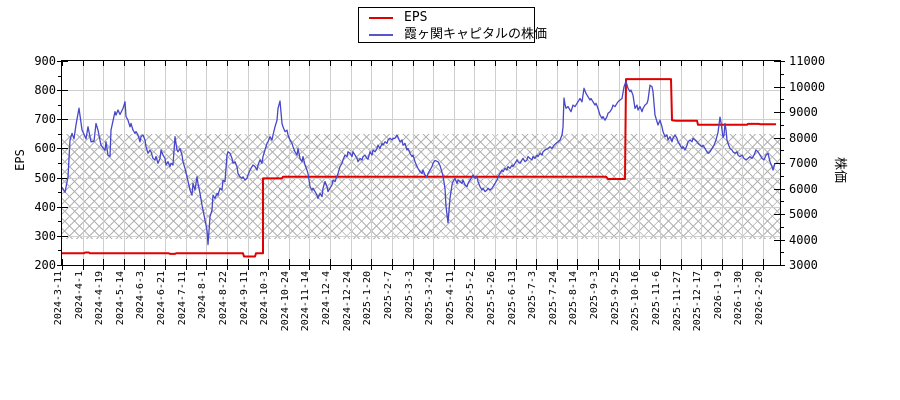 The height and width of the screenshot is (400, 900). Describe the element at coordinates (416, 17) in the screenshot. I see `legend-label-eps: EPS` at that location.